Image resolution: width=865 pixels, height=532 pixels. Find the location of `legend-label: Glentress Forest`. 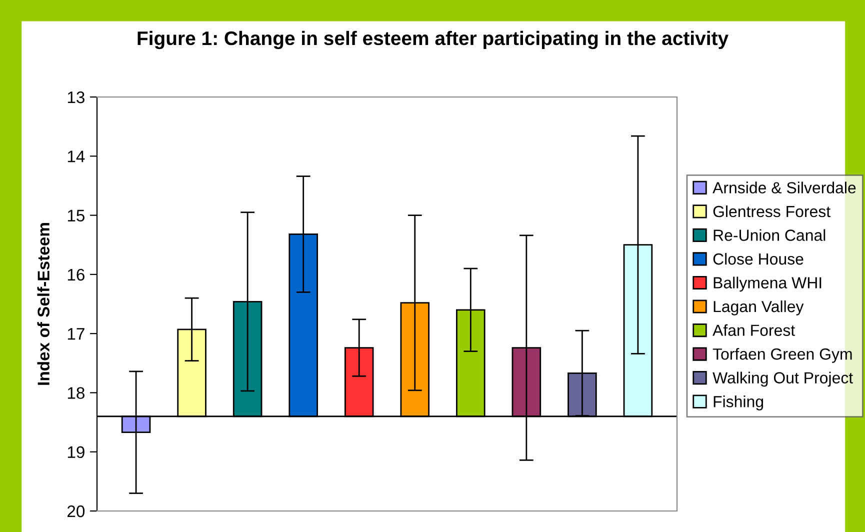

legend-label: Glentress Forest is located at coordinates (771, 211).